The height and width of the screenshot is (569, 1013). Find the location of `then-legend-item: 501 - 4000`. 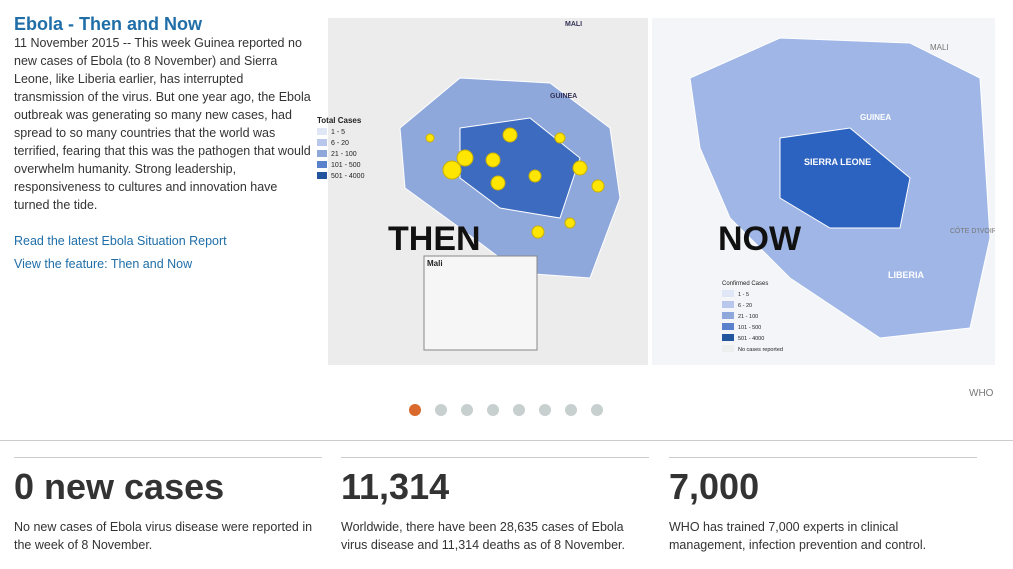

then-legend-item: 501 - 4000 is located at coordinates (348, 176).